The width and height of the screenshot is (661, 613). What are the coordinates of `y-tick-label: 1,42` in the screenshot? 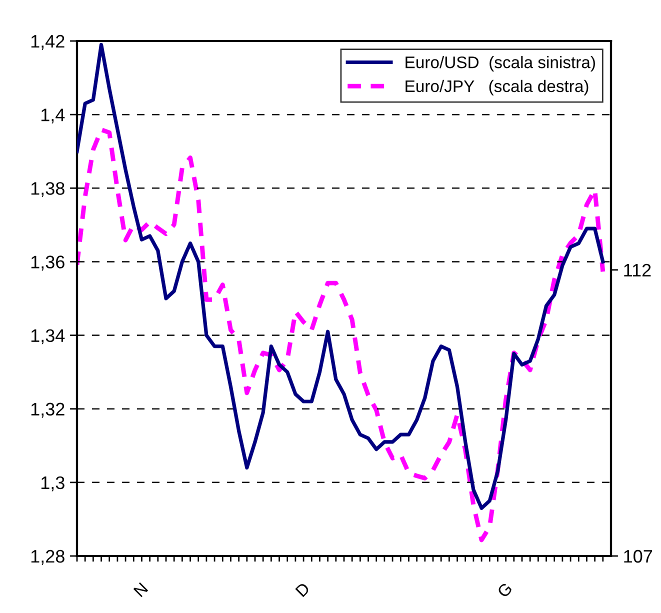 It's located at (47, 42).